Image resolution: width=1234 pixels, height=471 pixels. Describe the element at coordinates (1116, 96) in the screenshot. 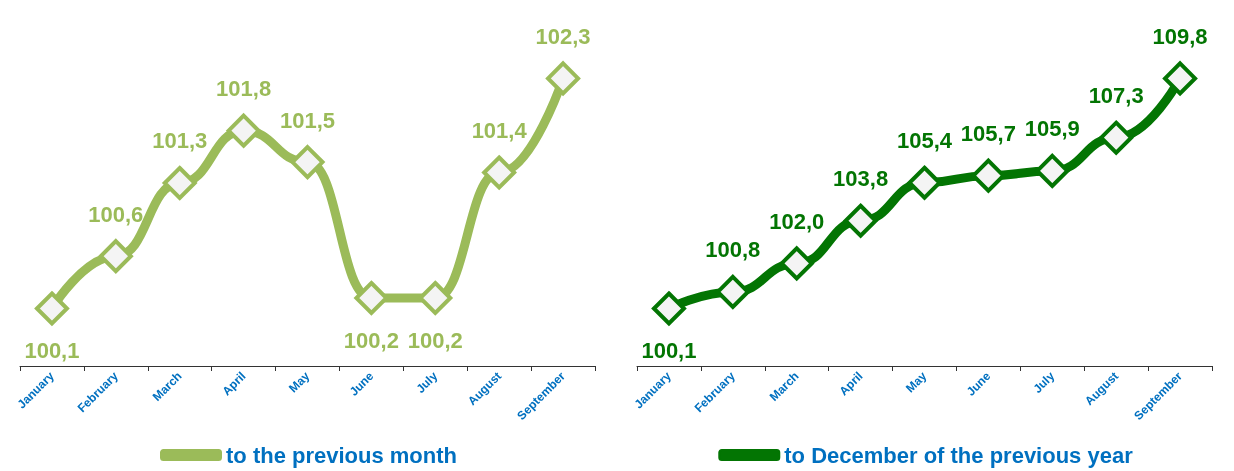

I see `data-label: 107,3` at that location.